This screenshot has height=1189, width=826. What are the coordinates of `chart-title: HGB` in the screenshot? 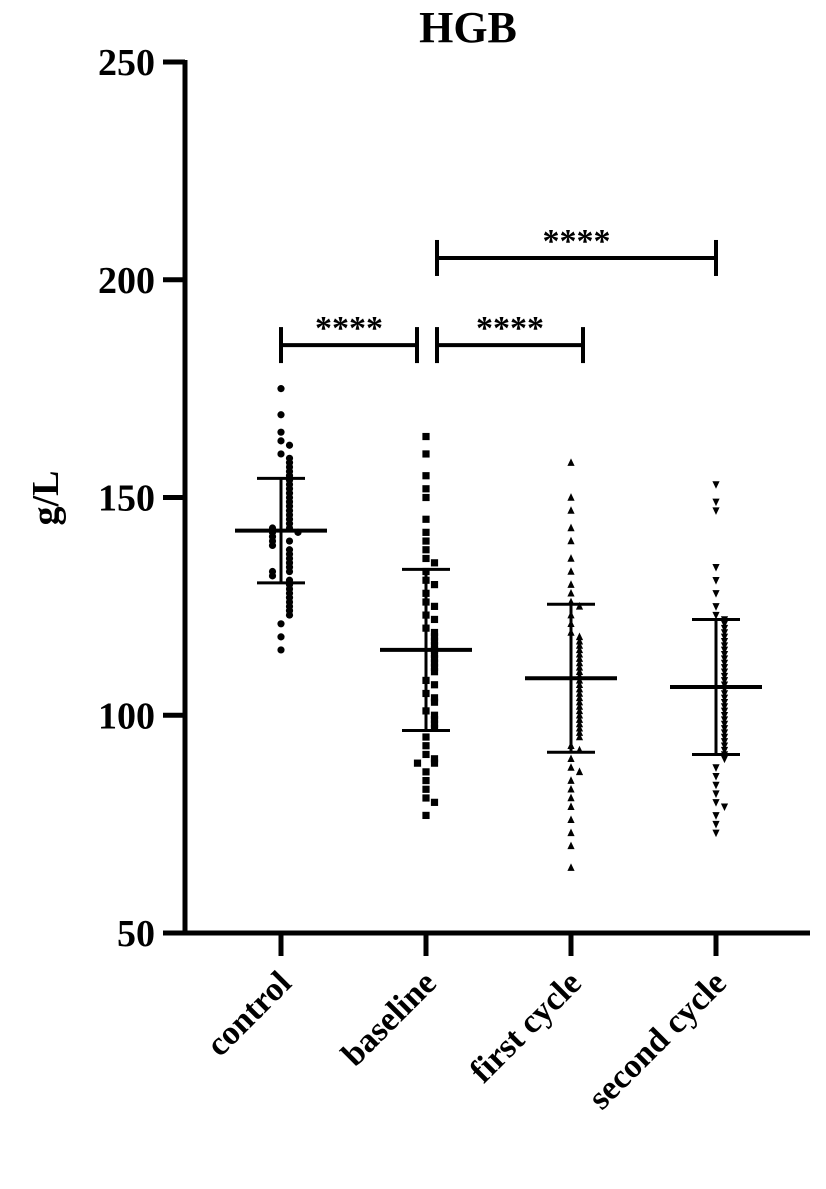 It's located at (468, 27).